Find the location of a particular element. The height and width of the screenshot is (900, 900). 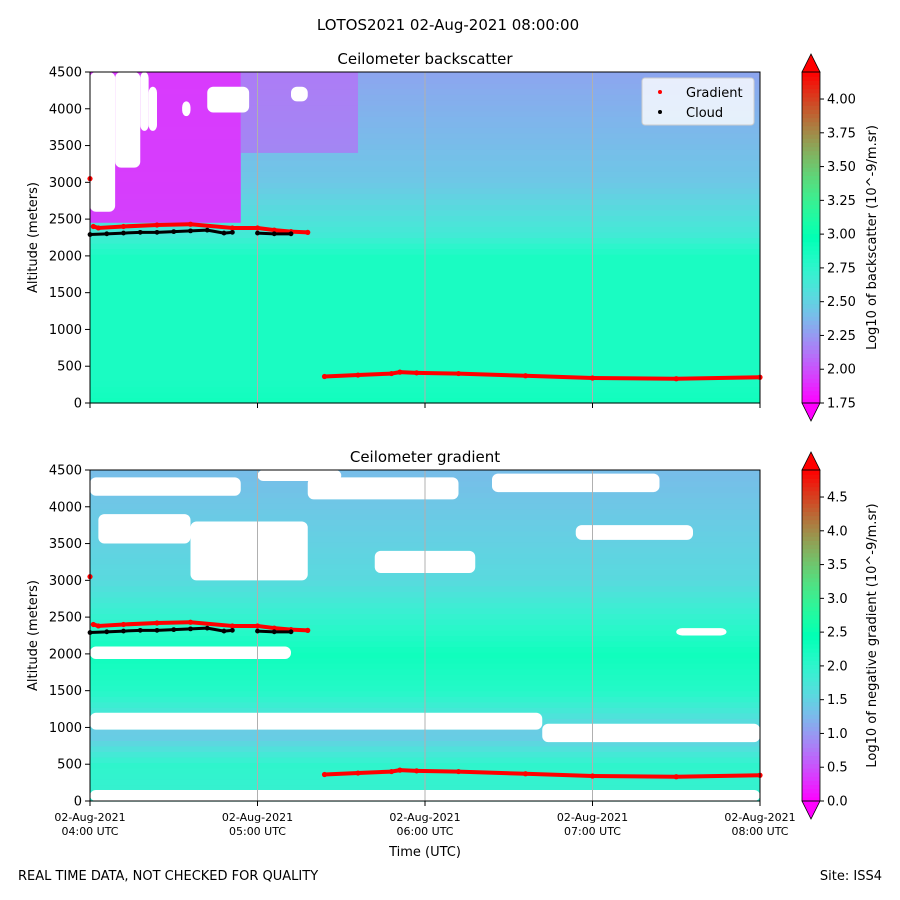

x-tick-label-line: 05:00 UTC is located at coordinates (257, 831).